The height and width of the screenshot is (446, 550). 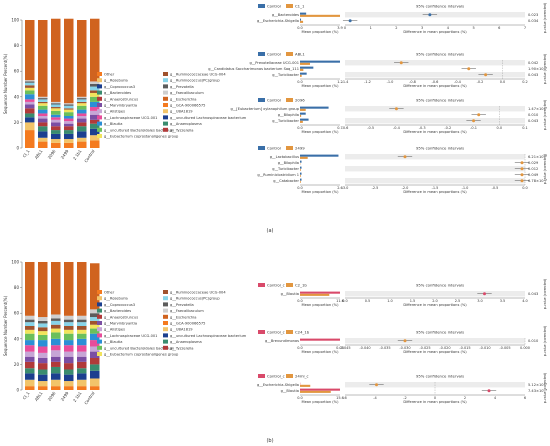 I want to click on y-tick-label: 60, so click(x=17, y=313).